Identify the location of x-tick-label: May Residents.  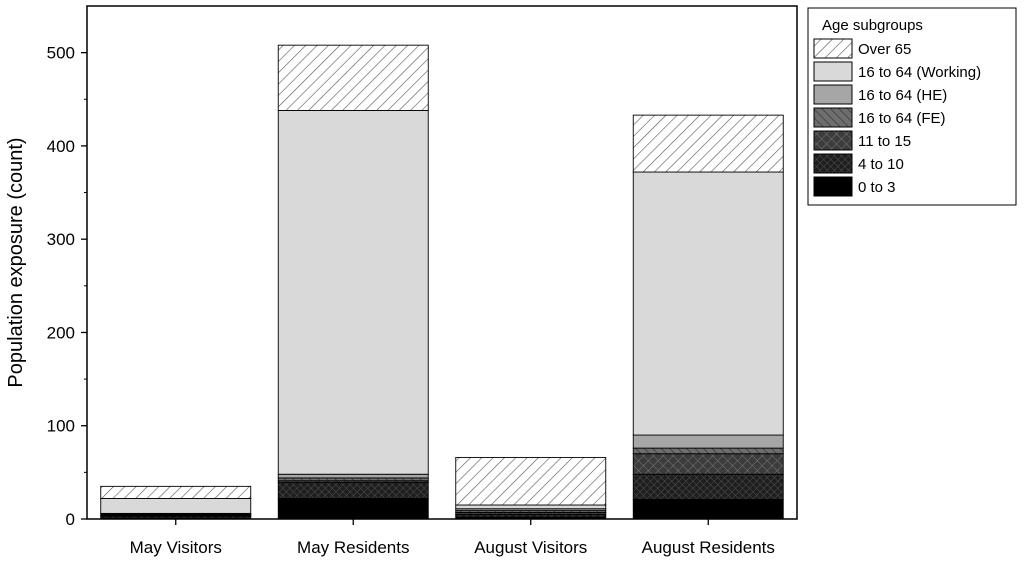
(353, 547).